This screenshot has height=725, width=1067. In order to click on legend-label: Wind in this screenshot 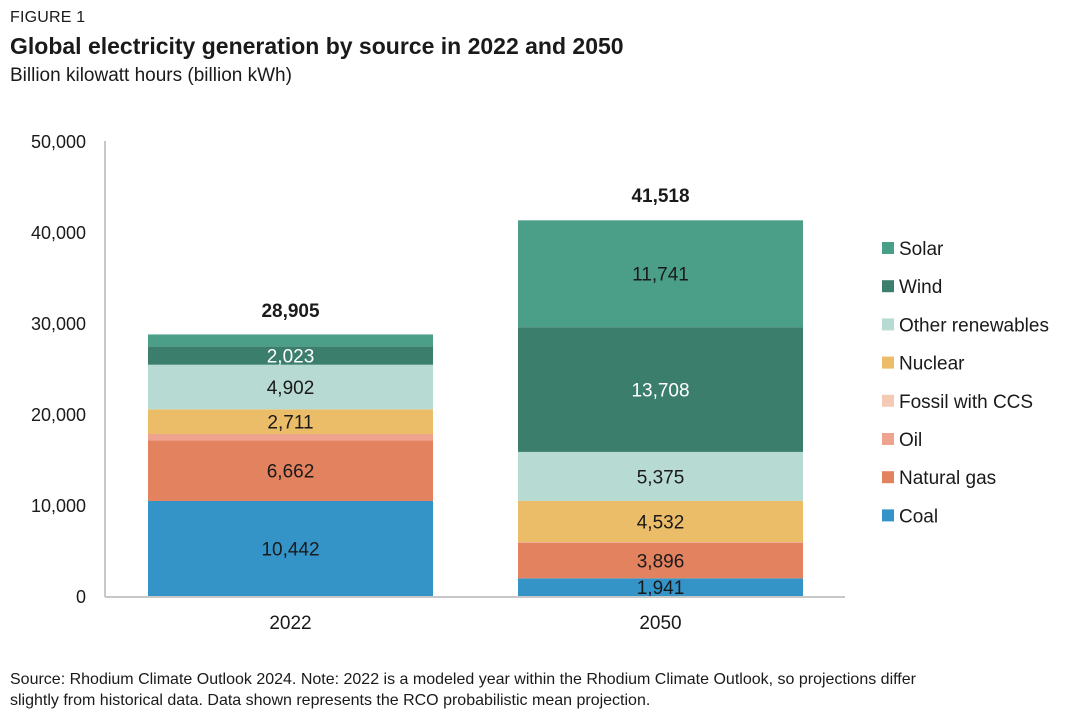, I will do `click(920, 287)`.